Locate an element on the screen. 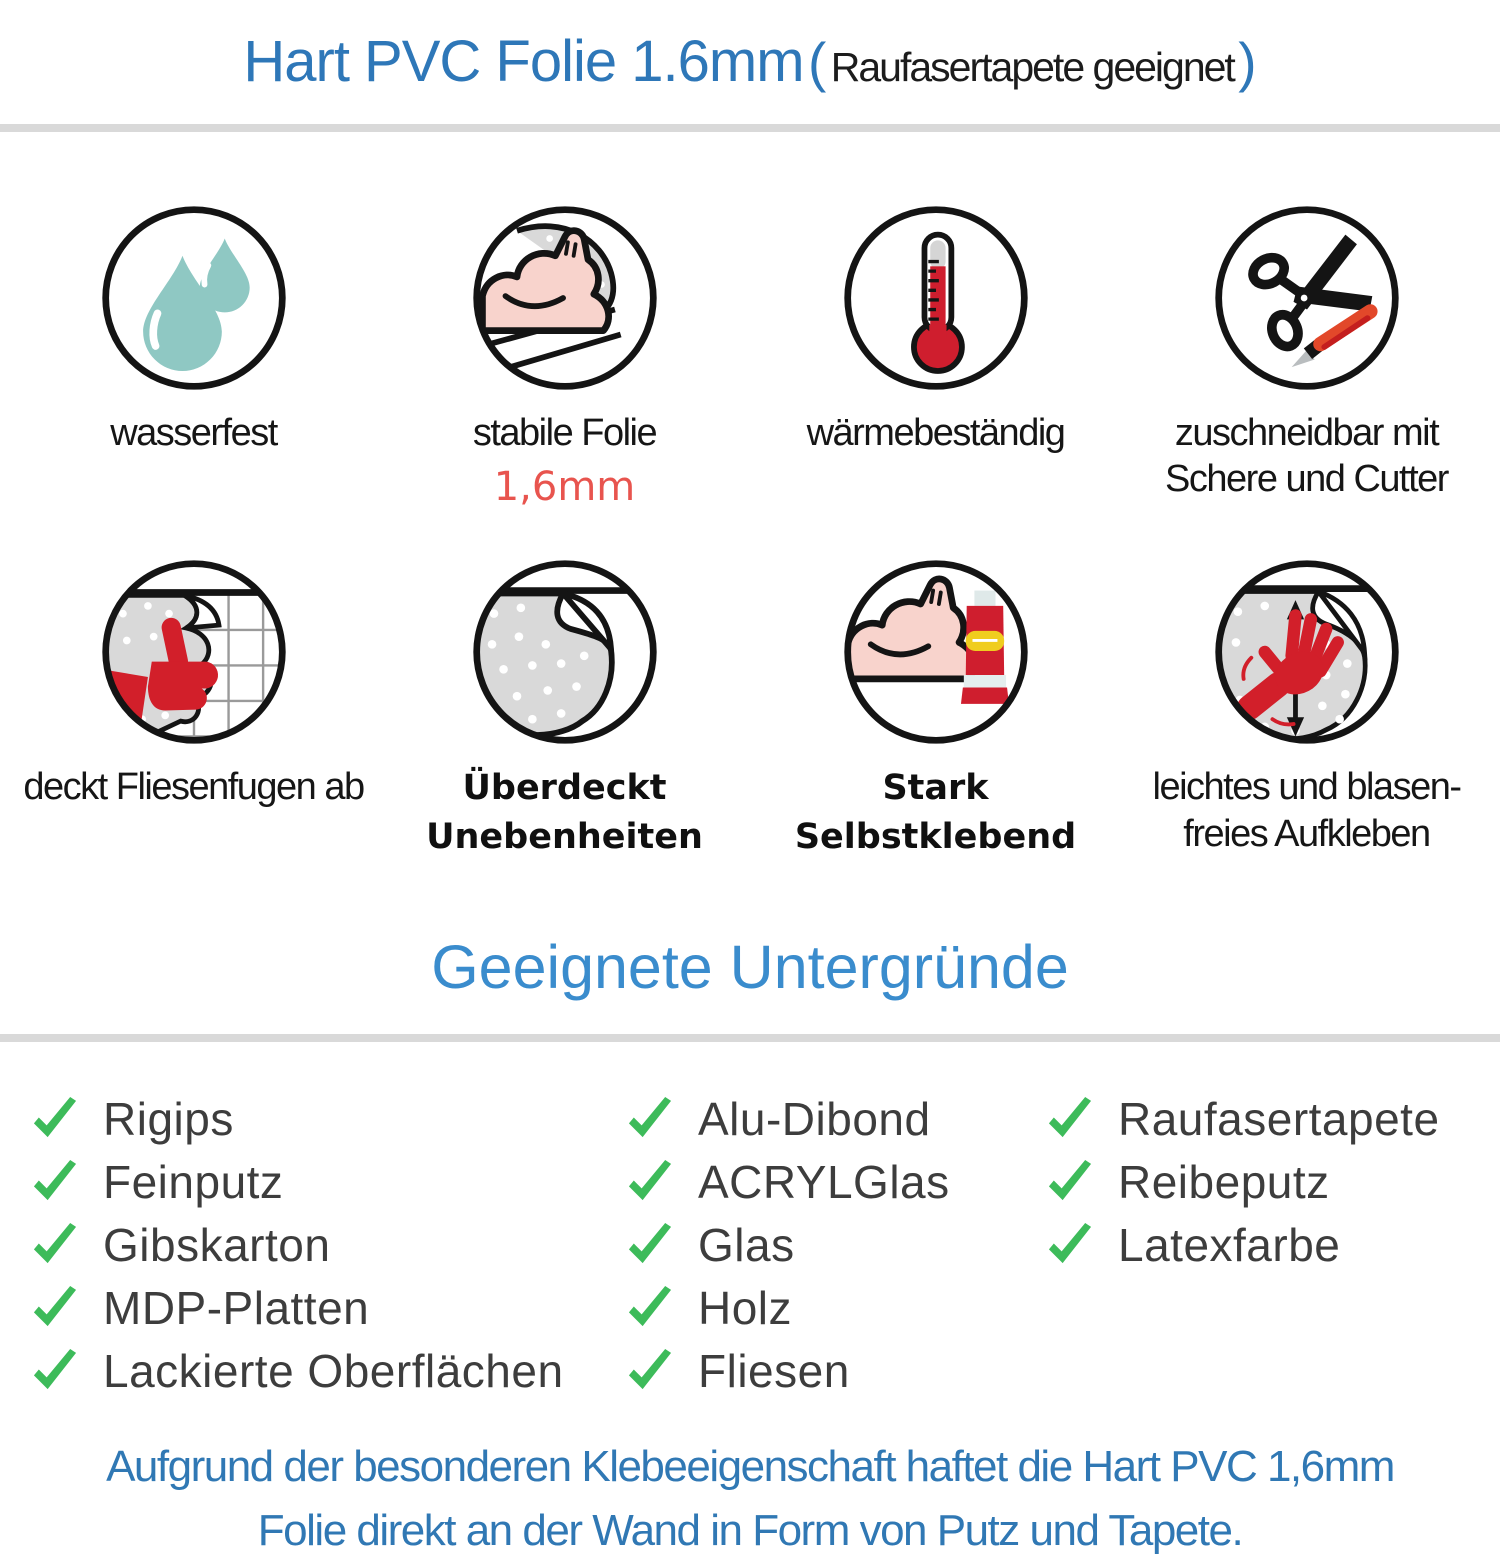 This screenshot has height=1563, width=1500. title-note: Raufasertapete geeignet is located at coordinates (1033, 67).